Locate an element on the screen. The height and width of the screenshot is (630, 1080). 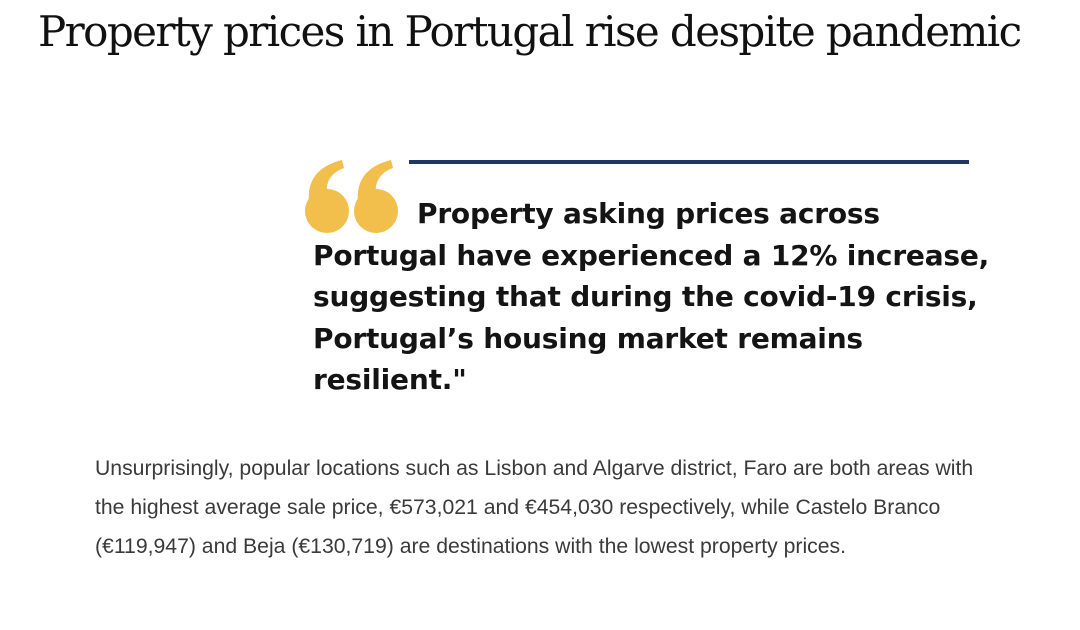
left-double-quote-icon is located at coordinates (351, 196).